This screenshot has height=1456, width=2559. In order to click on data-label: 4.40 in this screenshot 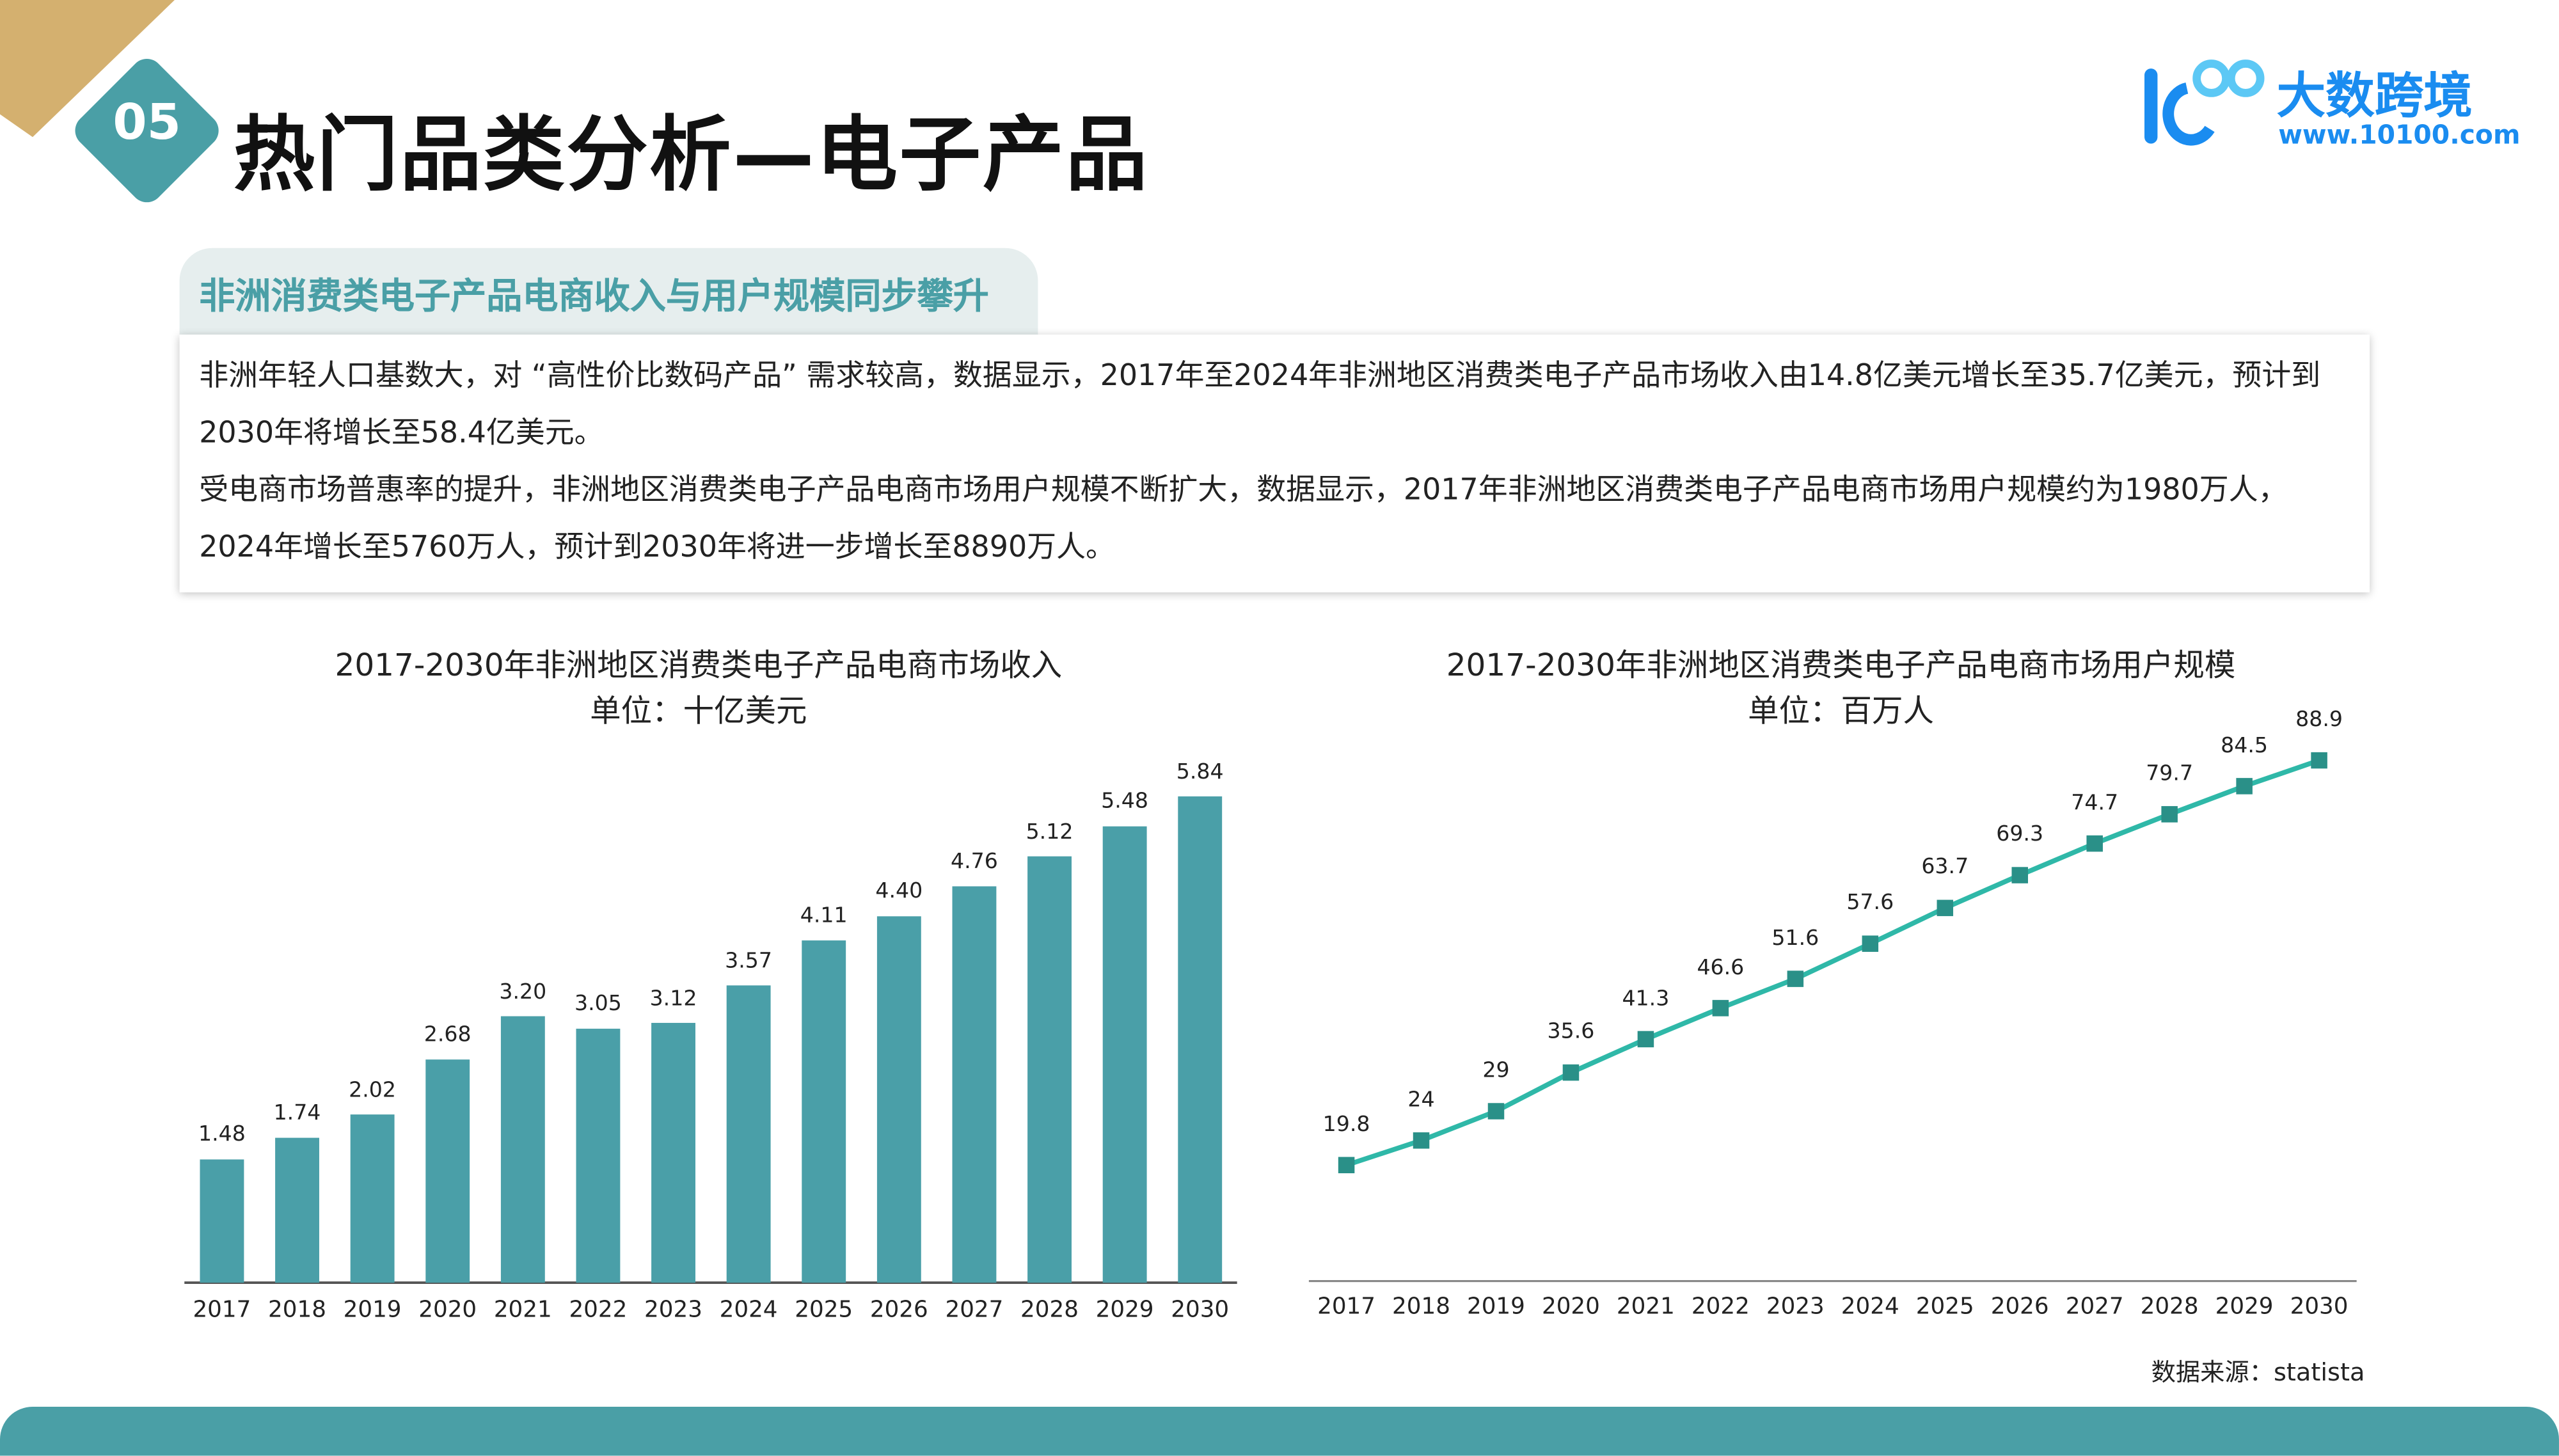, I will do `click(899, 892)`.